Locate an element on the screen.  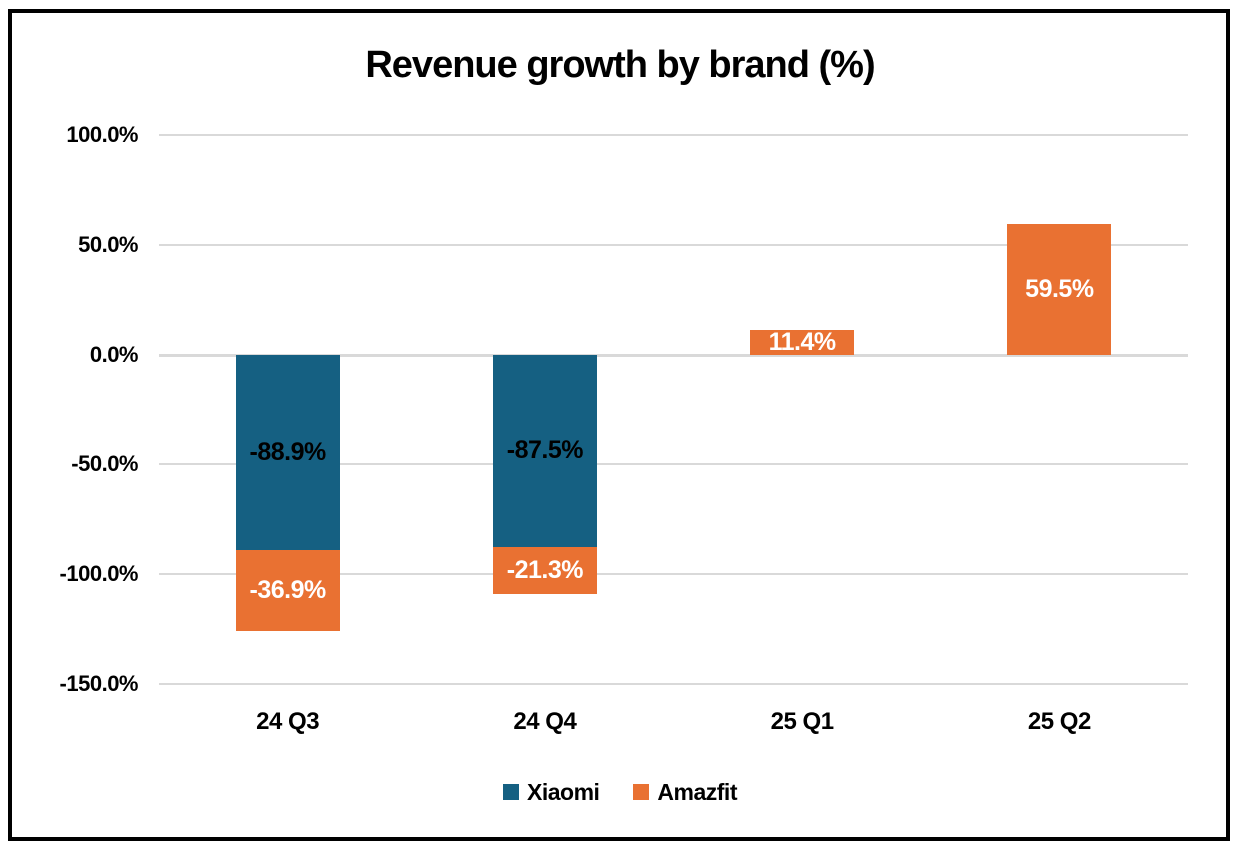
y-axis-tick-label: 50.0% is located at coordinates (108, 244).